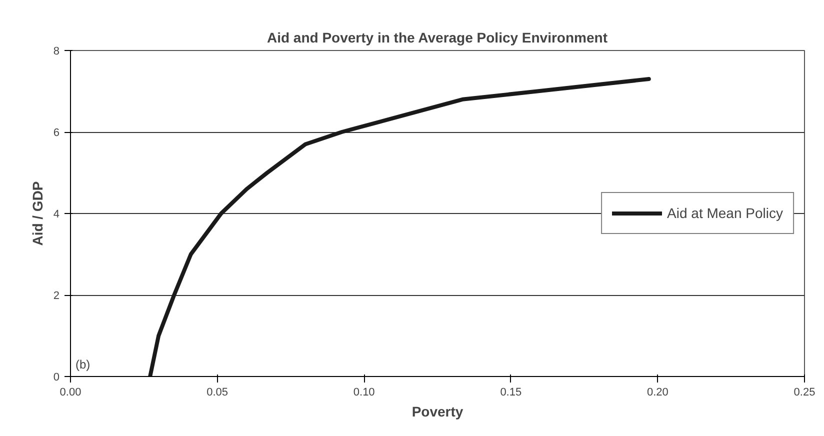  I want to click on x-tick-label: 0.20, so click(657, 392).